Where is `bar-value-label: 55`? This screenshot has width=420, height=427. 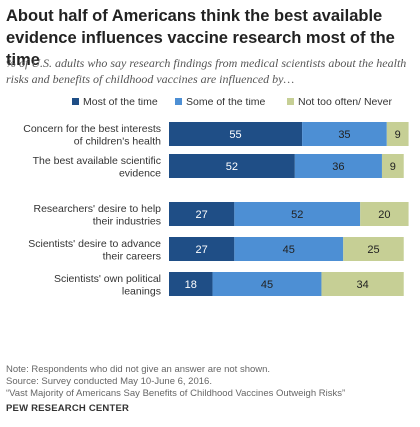 bar-value-label: 55 is located at coordinates (235, 135).